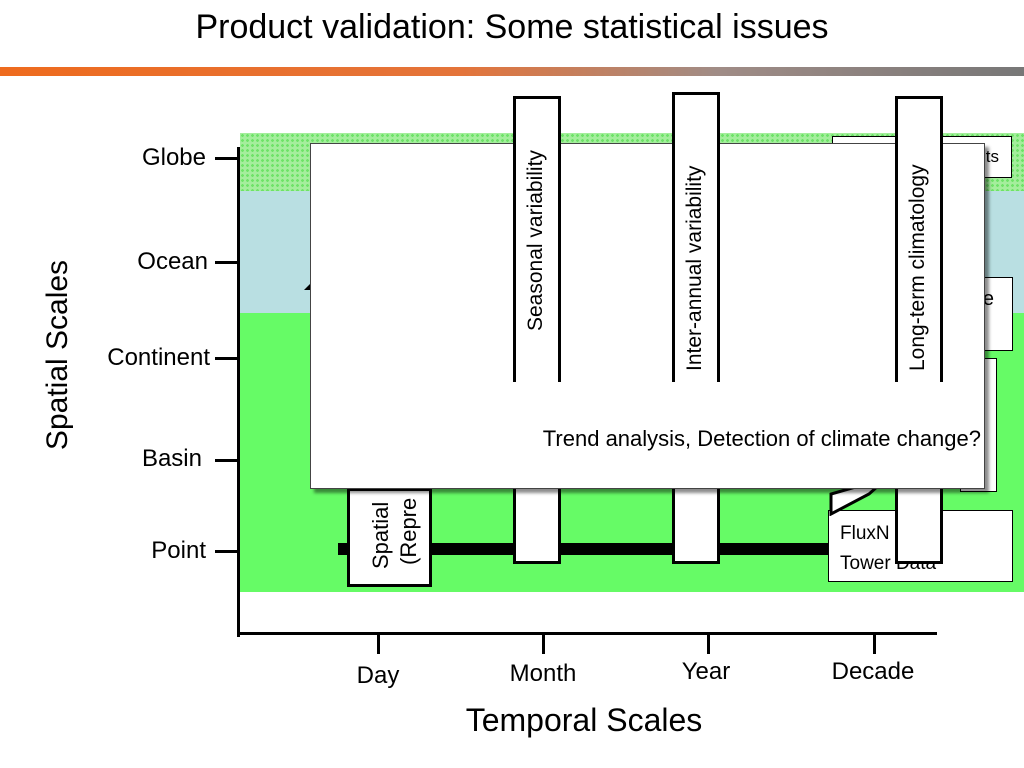 This screenshot has height=768, width=1024. I want to click on y-tick-ocean, so click(227, 262).